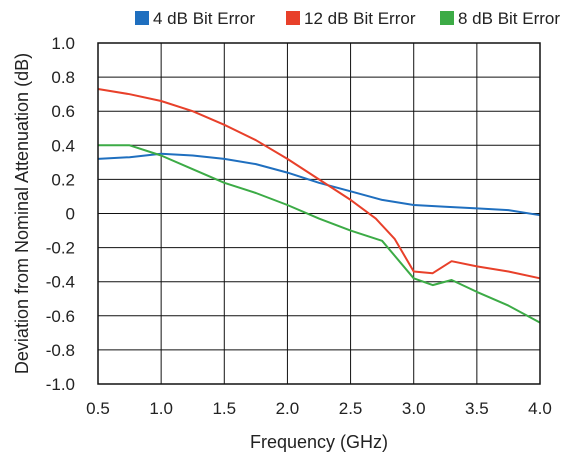 The image size is (564, 460). What do you see at coordinates (63, 111) in the screenshot?
I see `y-tick-label: 0.6` at bounding box center [63, 111].